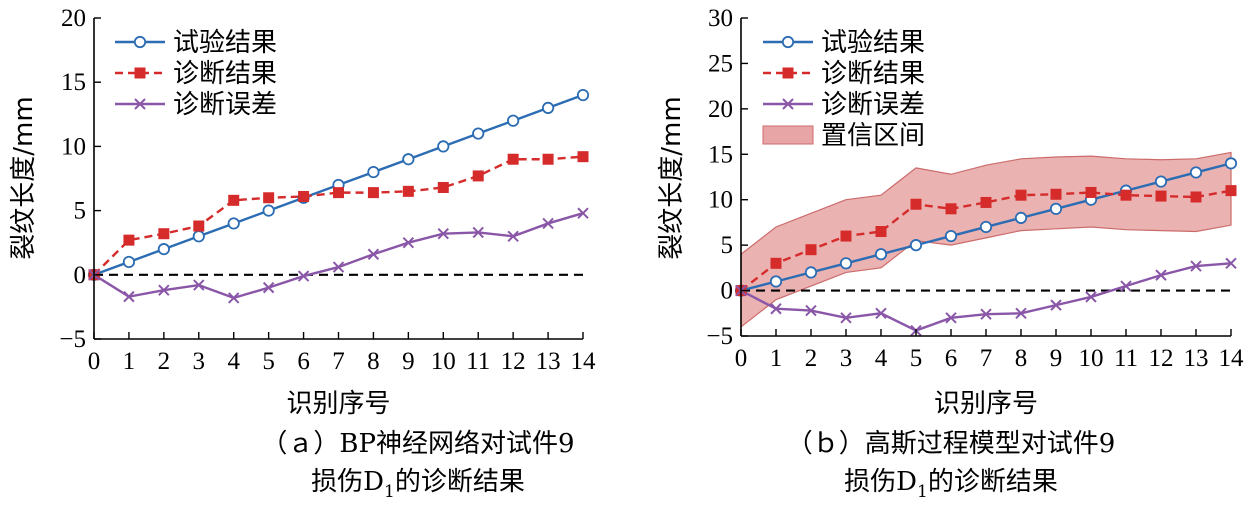  Describe the element at coordinates (94, 361) in the screenshot. I see `x-tick-label: 0` at that location.